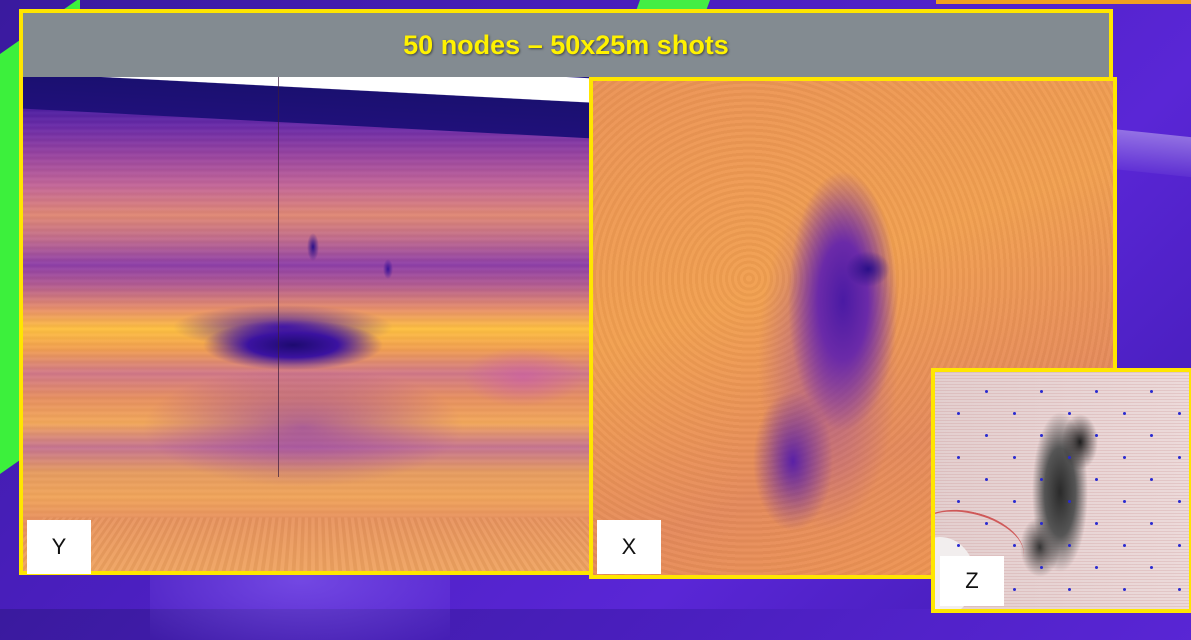  Describe the element at coordinates (972, 581) in the screenshot. I see `z-axis-label: Z` at that location.